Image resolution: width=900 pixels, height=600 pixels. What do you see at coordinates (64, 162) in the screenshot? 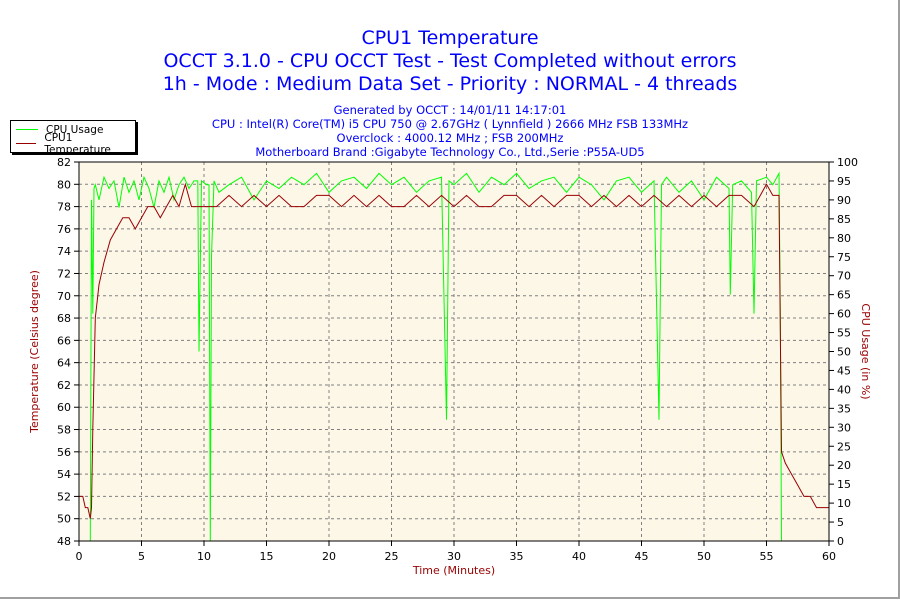
I see `y-tick-label: 82` at bounding box center [64, 162].